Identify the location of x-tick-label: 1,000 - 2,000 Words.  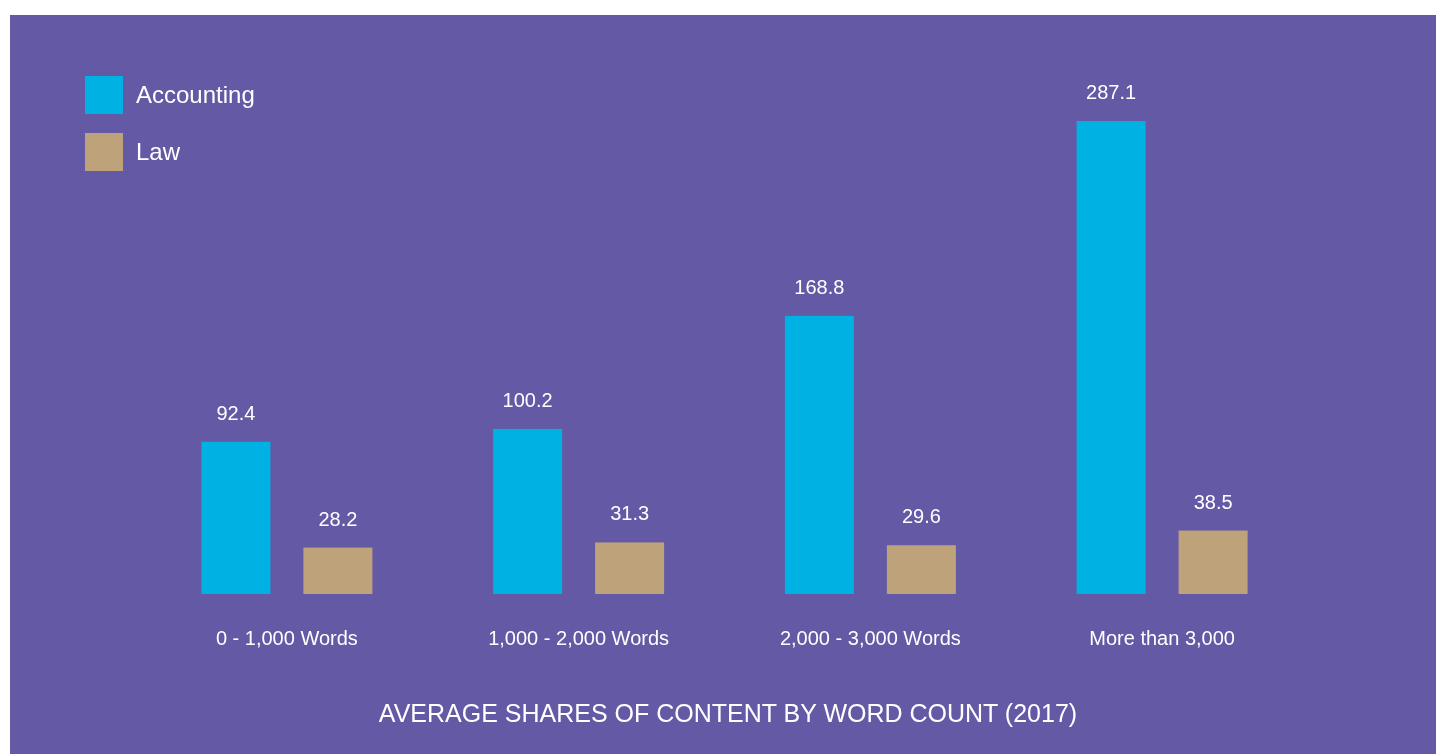
(579, 638).